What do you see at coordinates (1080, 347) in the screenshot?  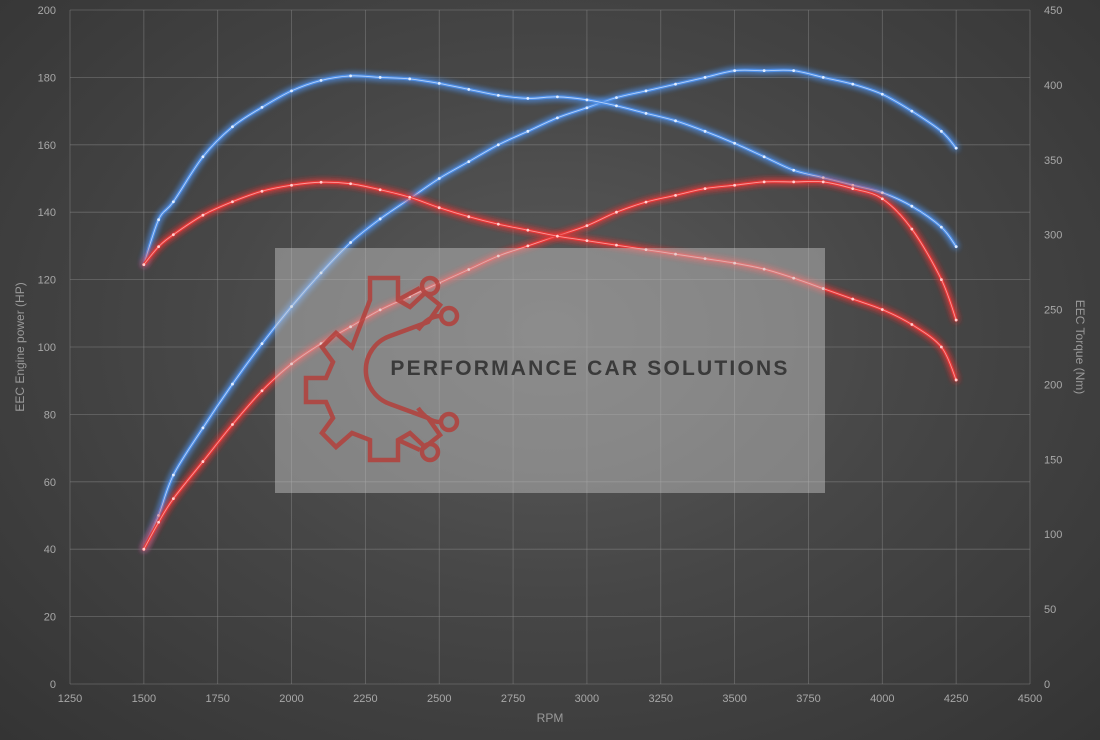 I see `y-right-axis-title: EEC Torque (Nm)` at bounding box center [1080, 347].